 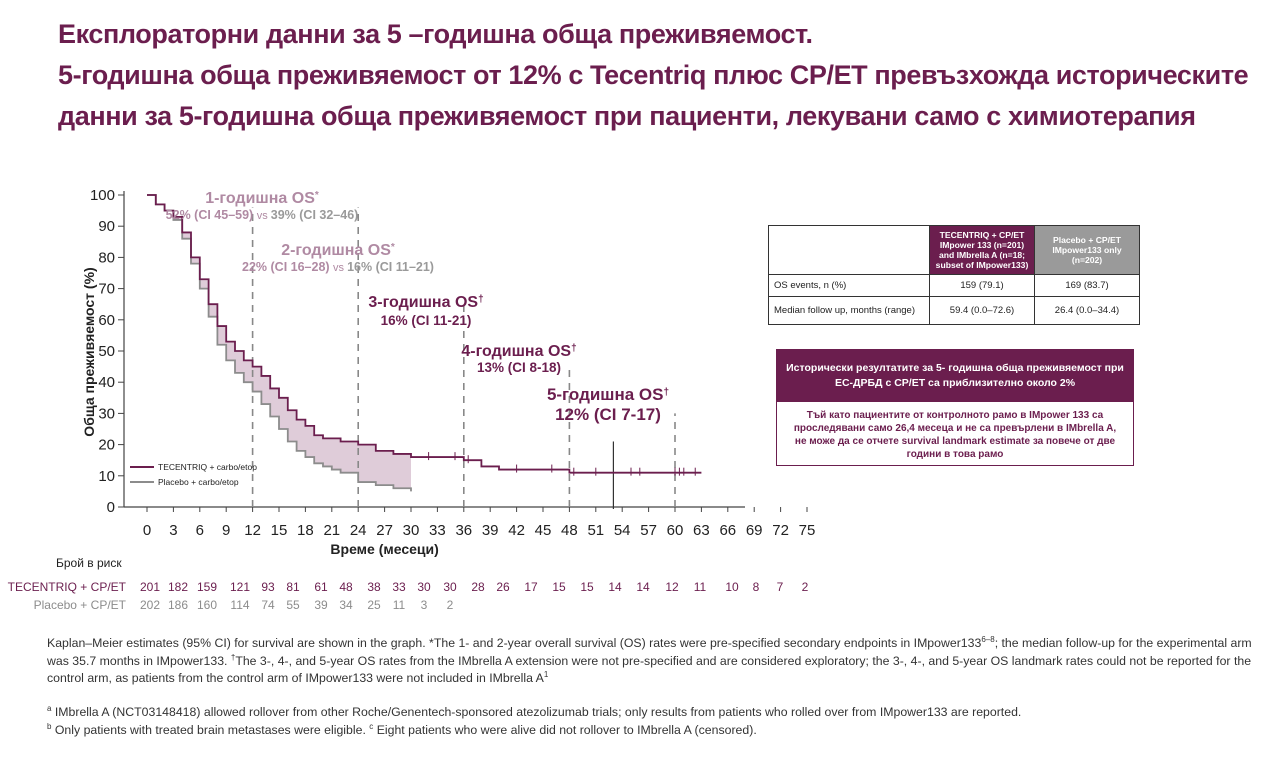 I want to click on risk-count-tecentriq: 61, so click(x=321, y=587).